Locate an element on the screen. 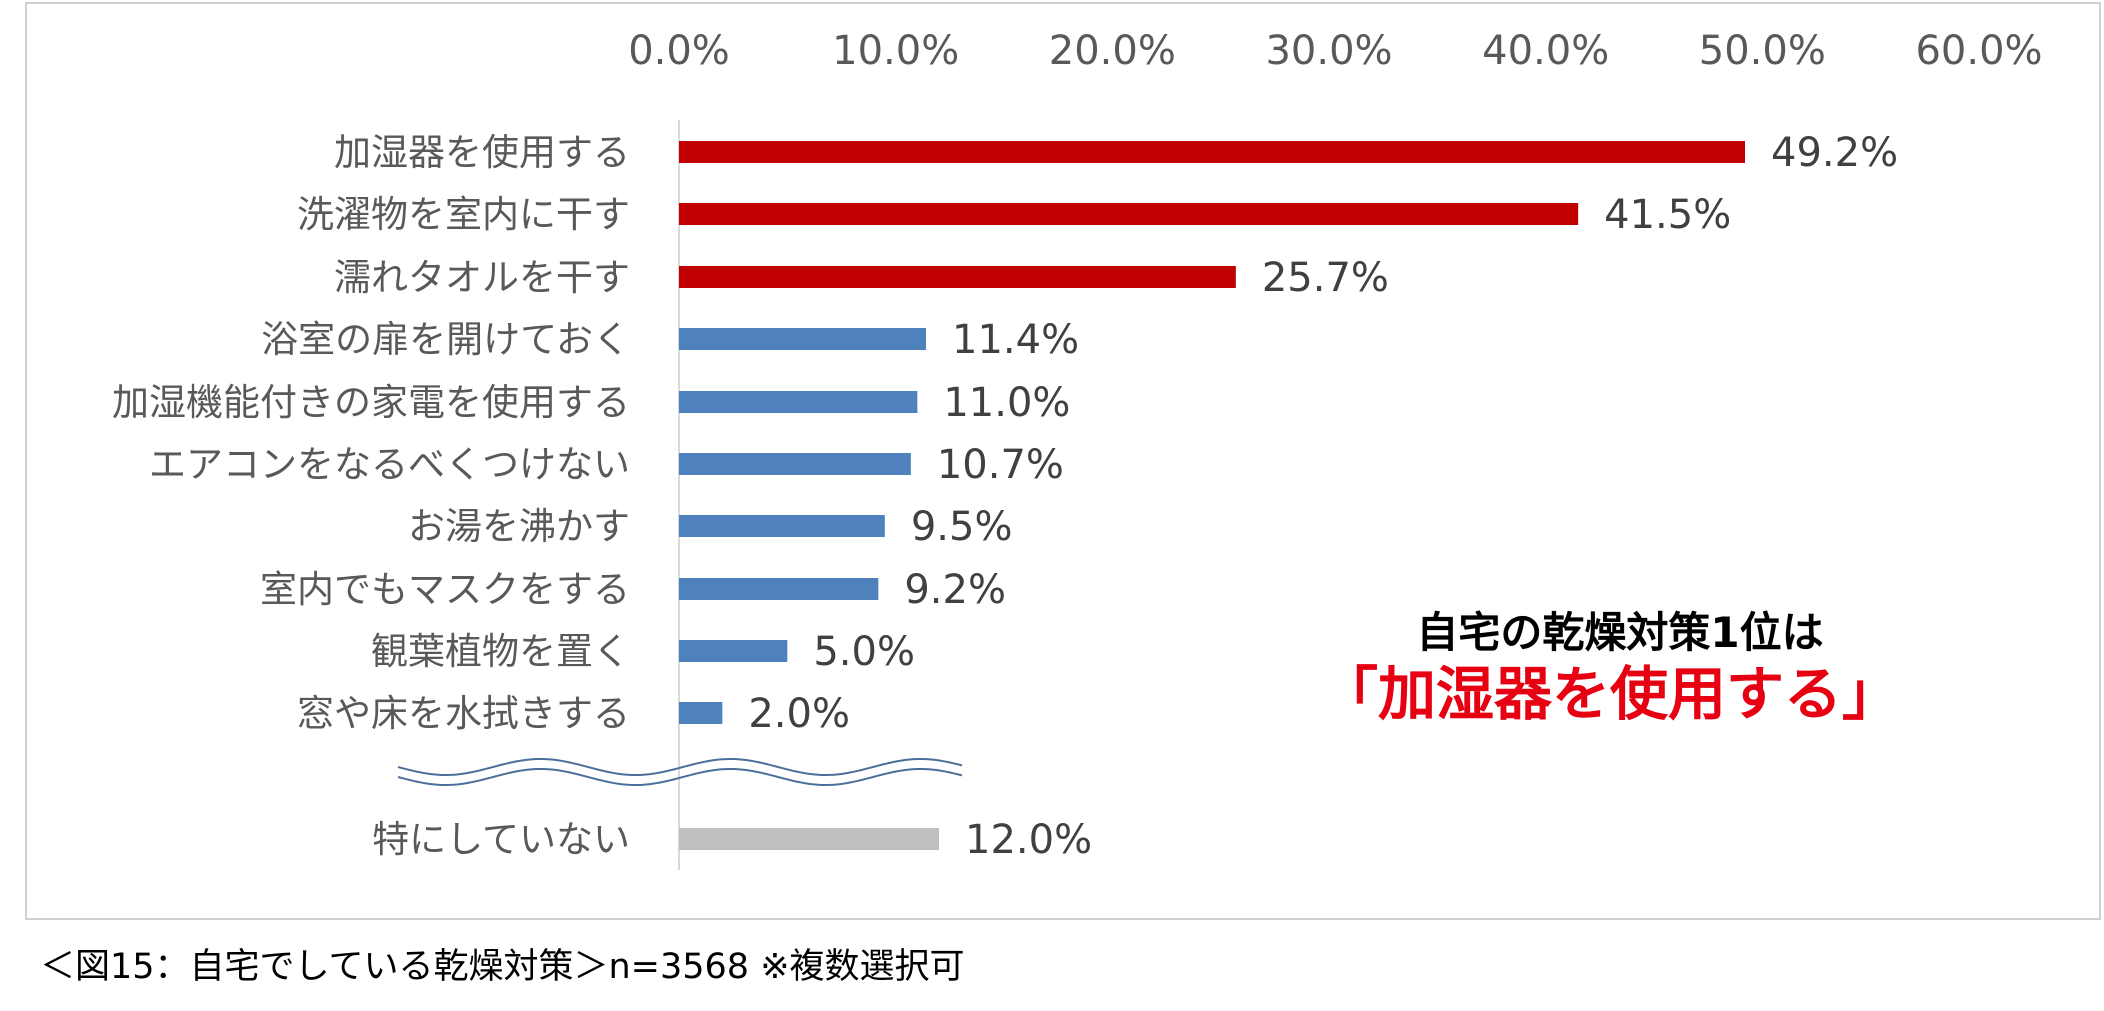  axis-break-wave is located at coordinates (680, 772).